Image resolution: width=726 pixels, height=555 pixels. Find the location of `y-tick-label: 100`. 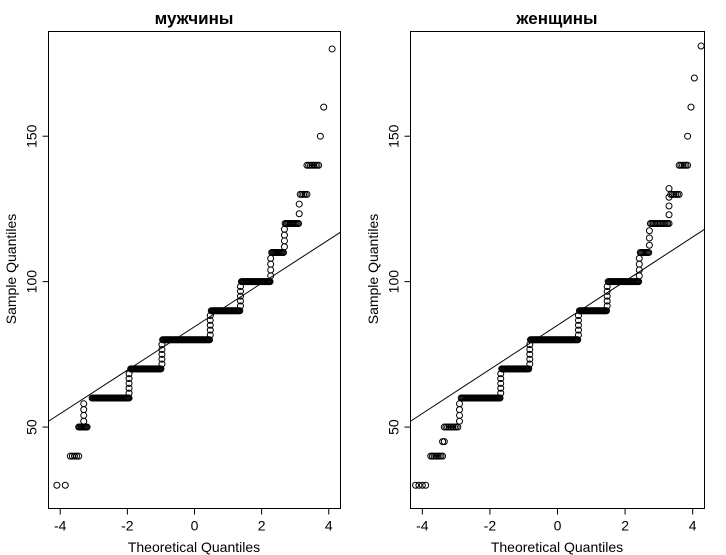

y-tick-label: 100 is located at coordinates (32, 282).